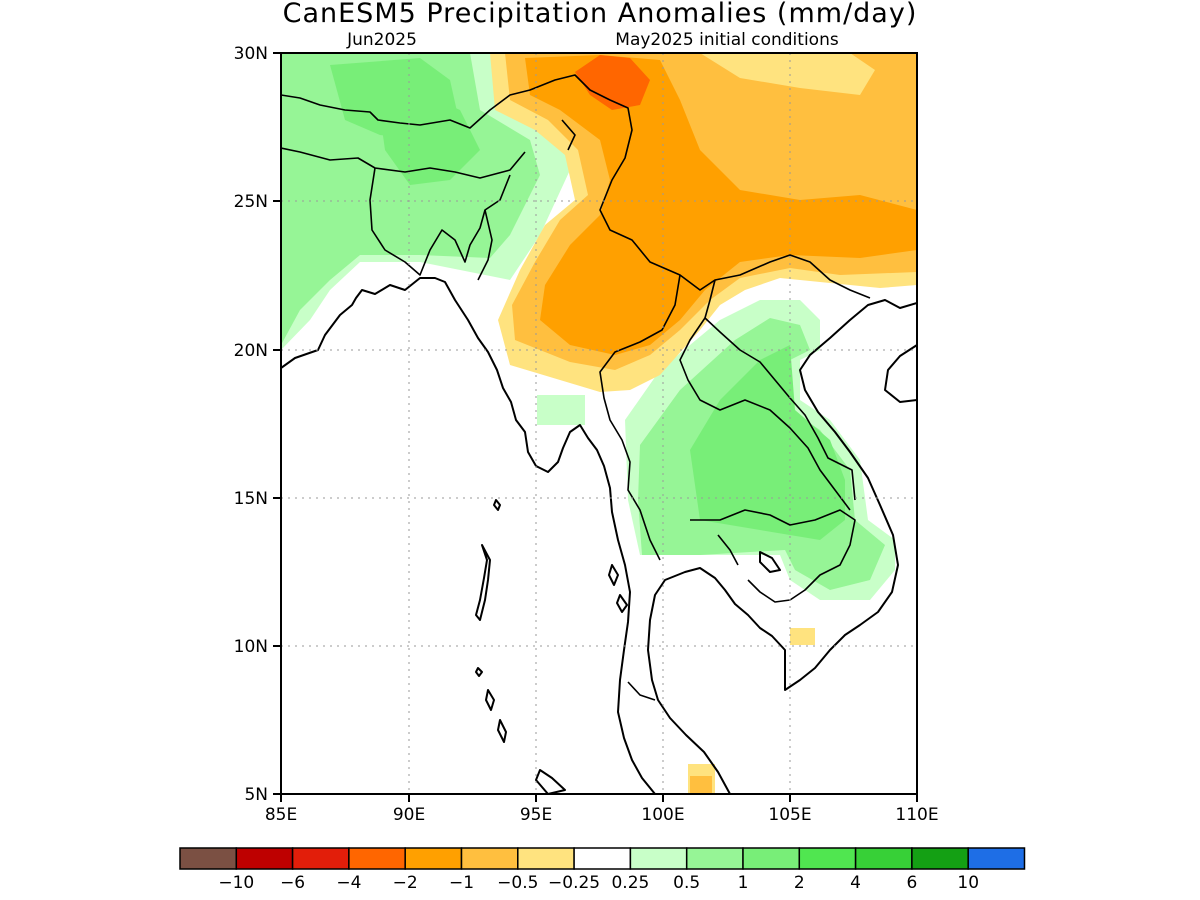 This screenshot has height=900, width=1200. I want to click on y-axis-labels: 30N 25N 20N 15N 10N 5N, so click(251, 424).